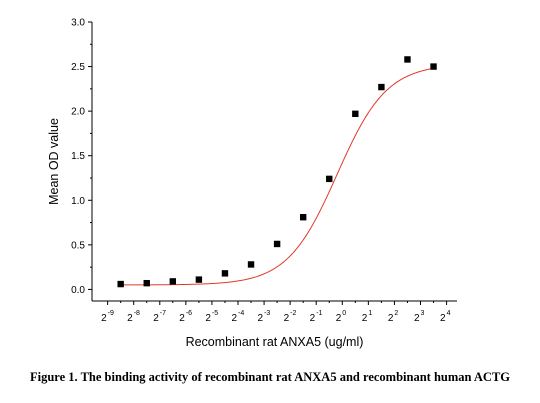  Describe the element at coordinates (293, 313) in the screenshot. I see `x-tick-exponent: -2` at that location.